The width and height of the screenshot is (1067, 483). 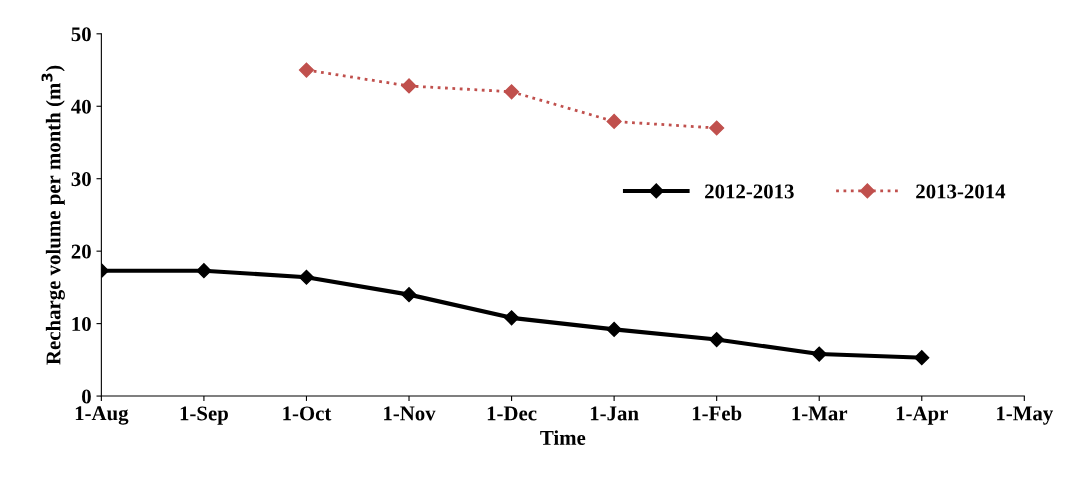 I want to click on y-tick-label: 50, so click(x=81, y=34).